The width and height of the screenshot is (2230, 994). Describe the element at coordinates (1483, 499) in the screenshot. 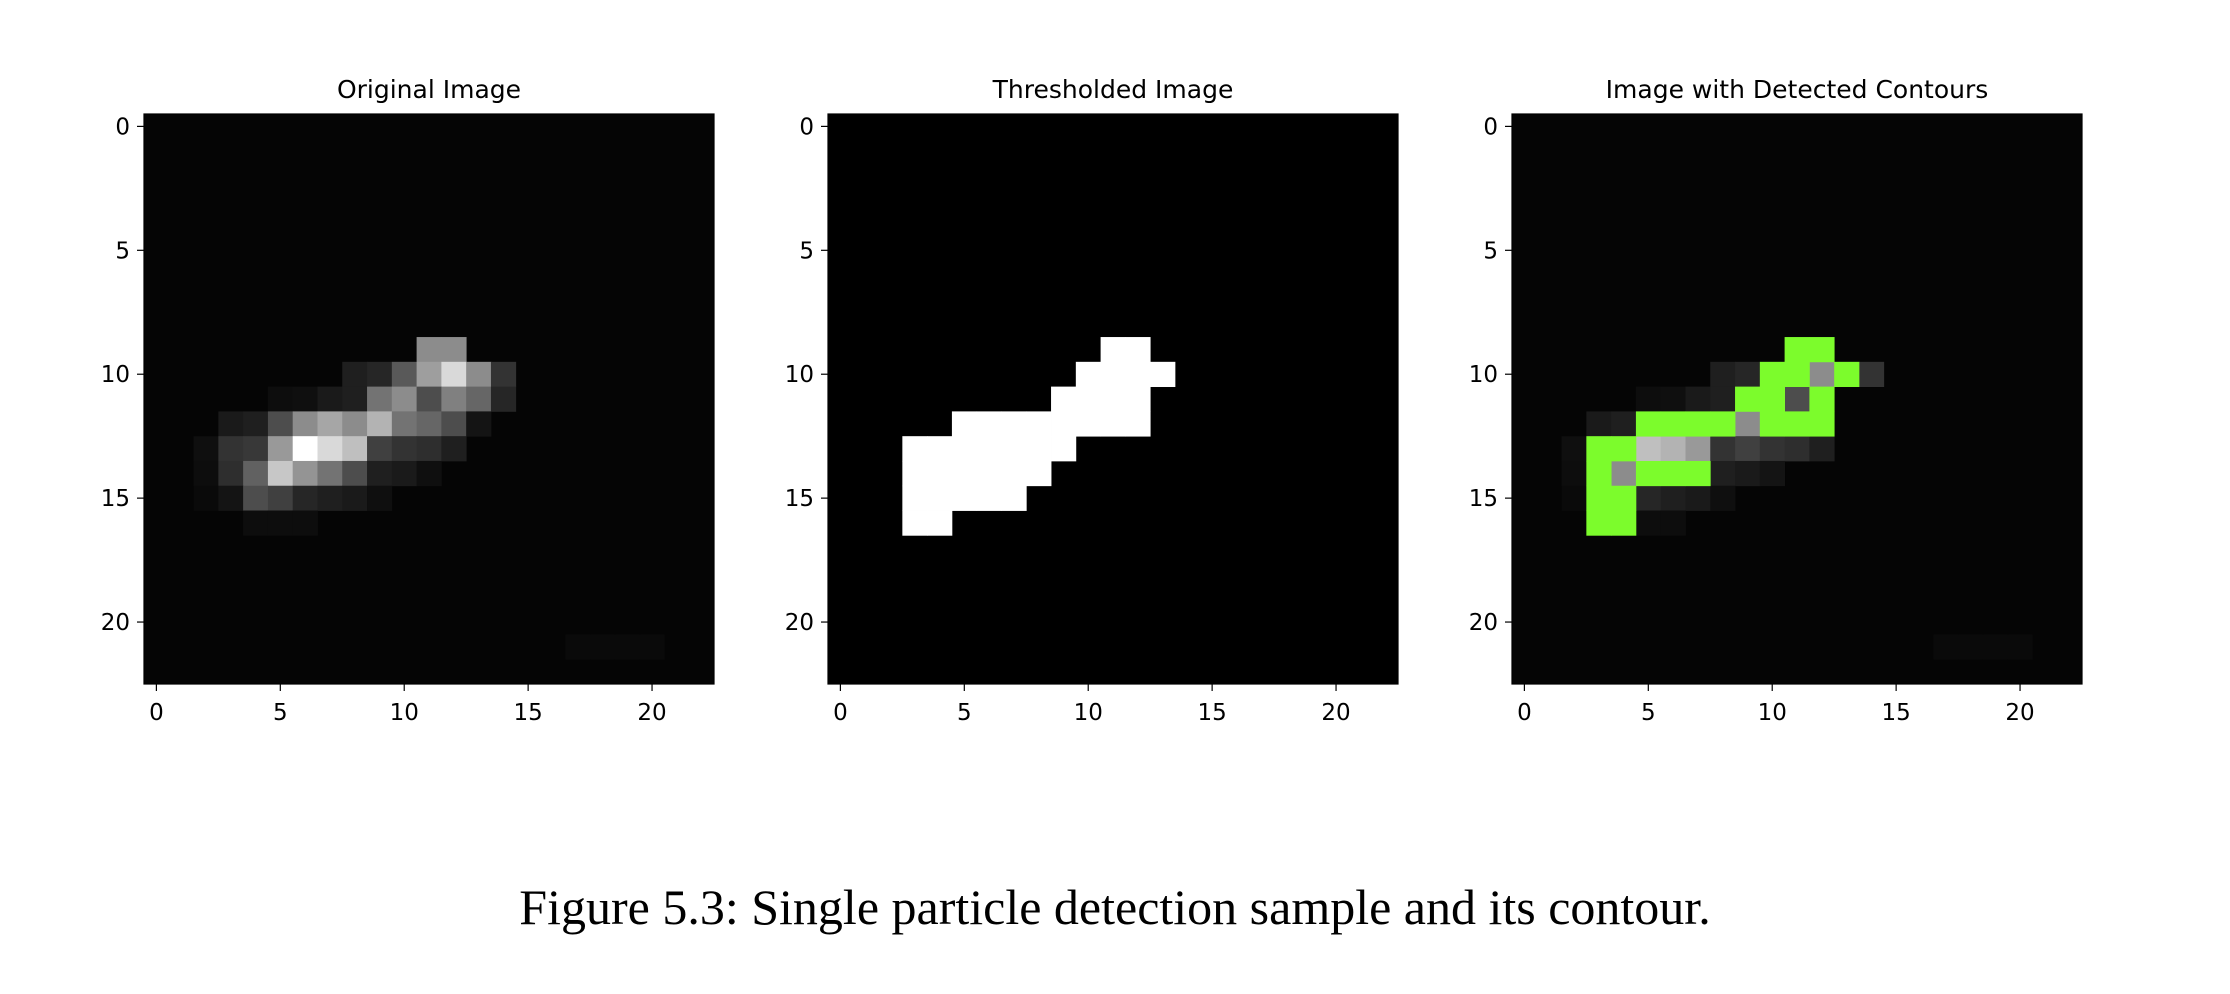

I see `y-tick-label: 15` at that location.